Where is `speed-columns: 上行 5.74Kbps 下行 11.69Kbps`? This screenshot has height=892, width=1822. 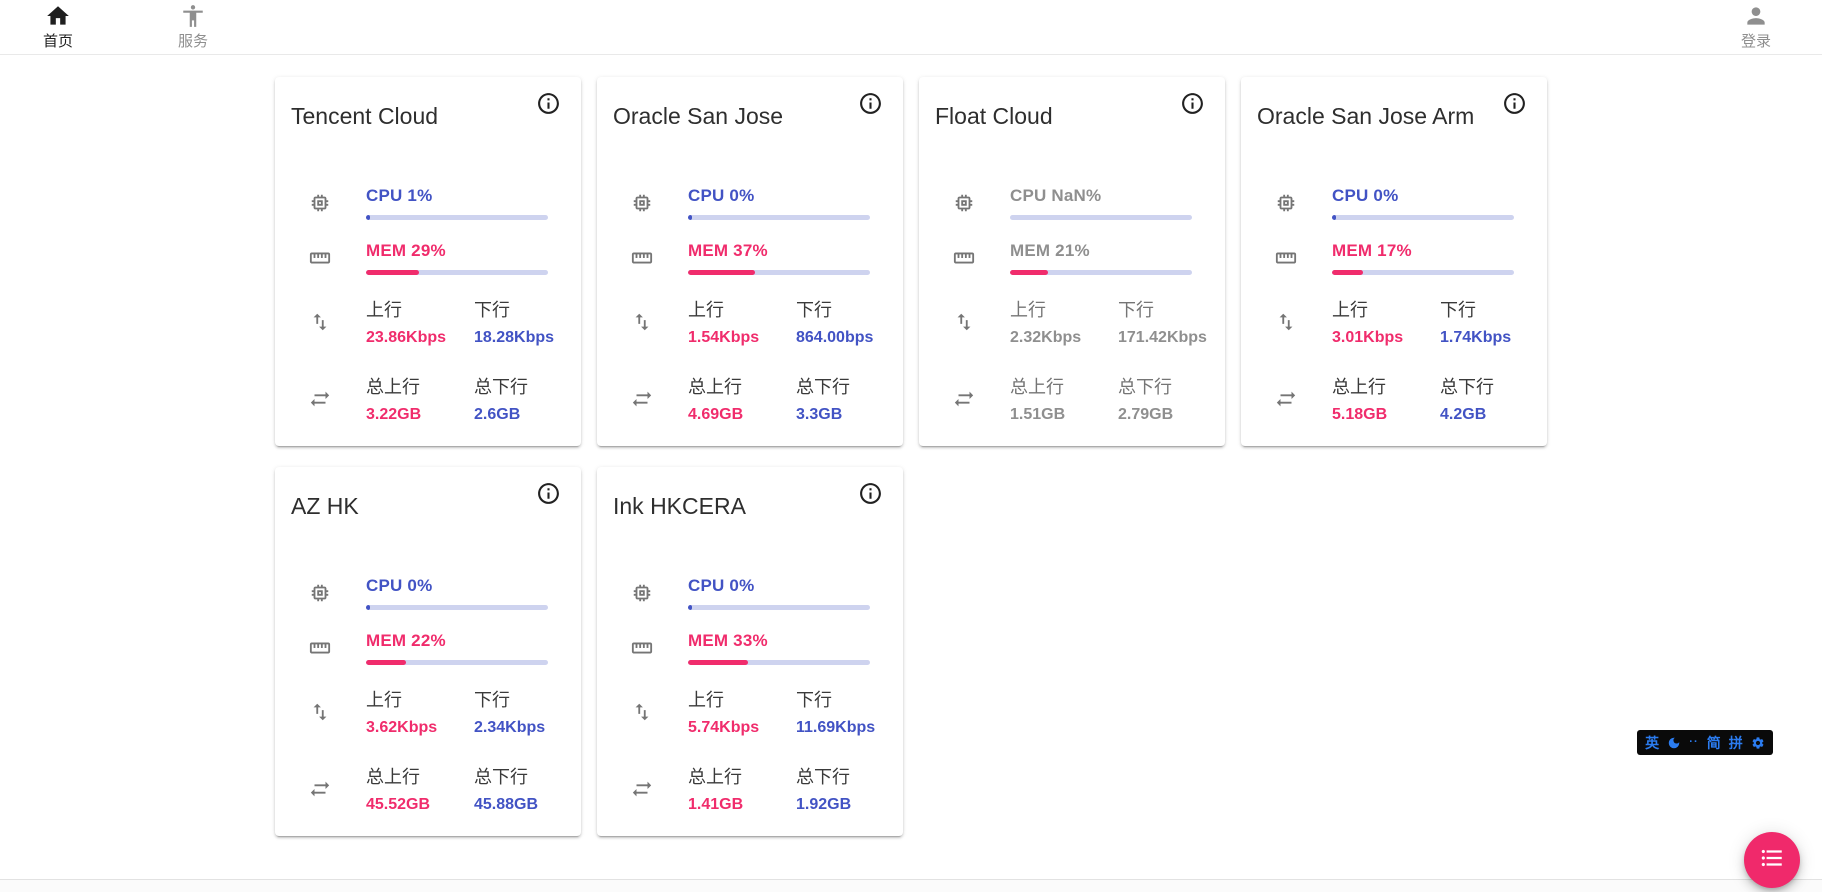
speed-columns: 上行 5.74Kbps 下行 11.69Kbps is located at coordinates (796, 711).